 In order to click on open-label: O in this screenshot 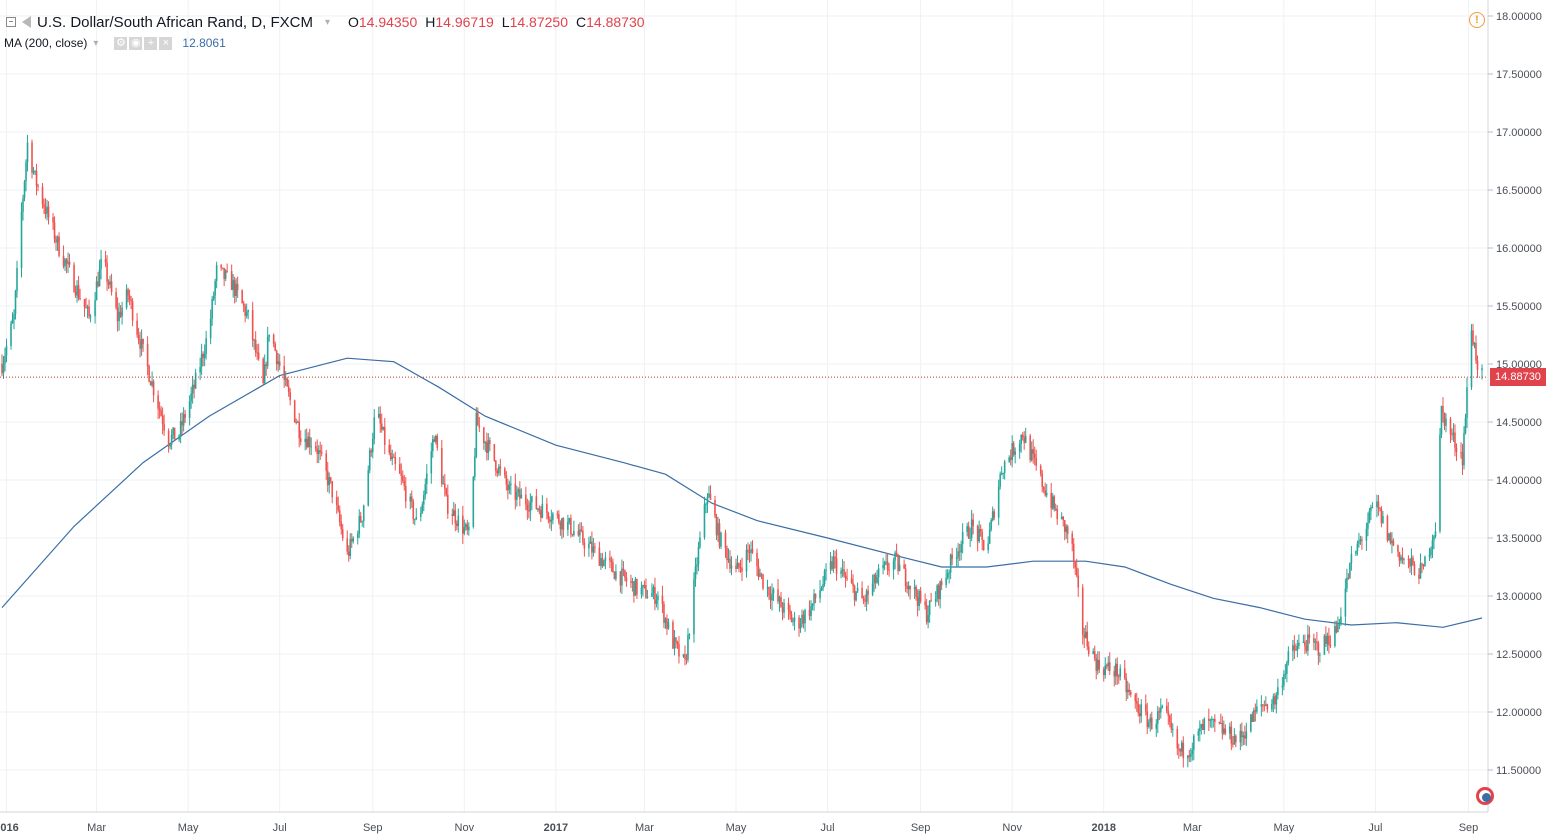, I will do `click(353, 22)`.